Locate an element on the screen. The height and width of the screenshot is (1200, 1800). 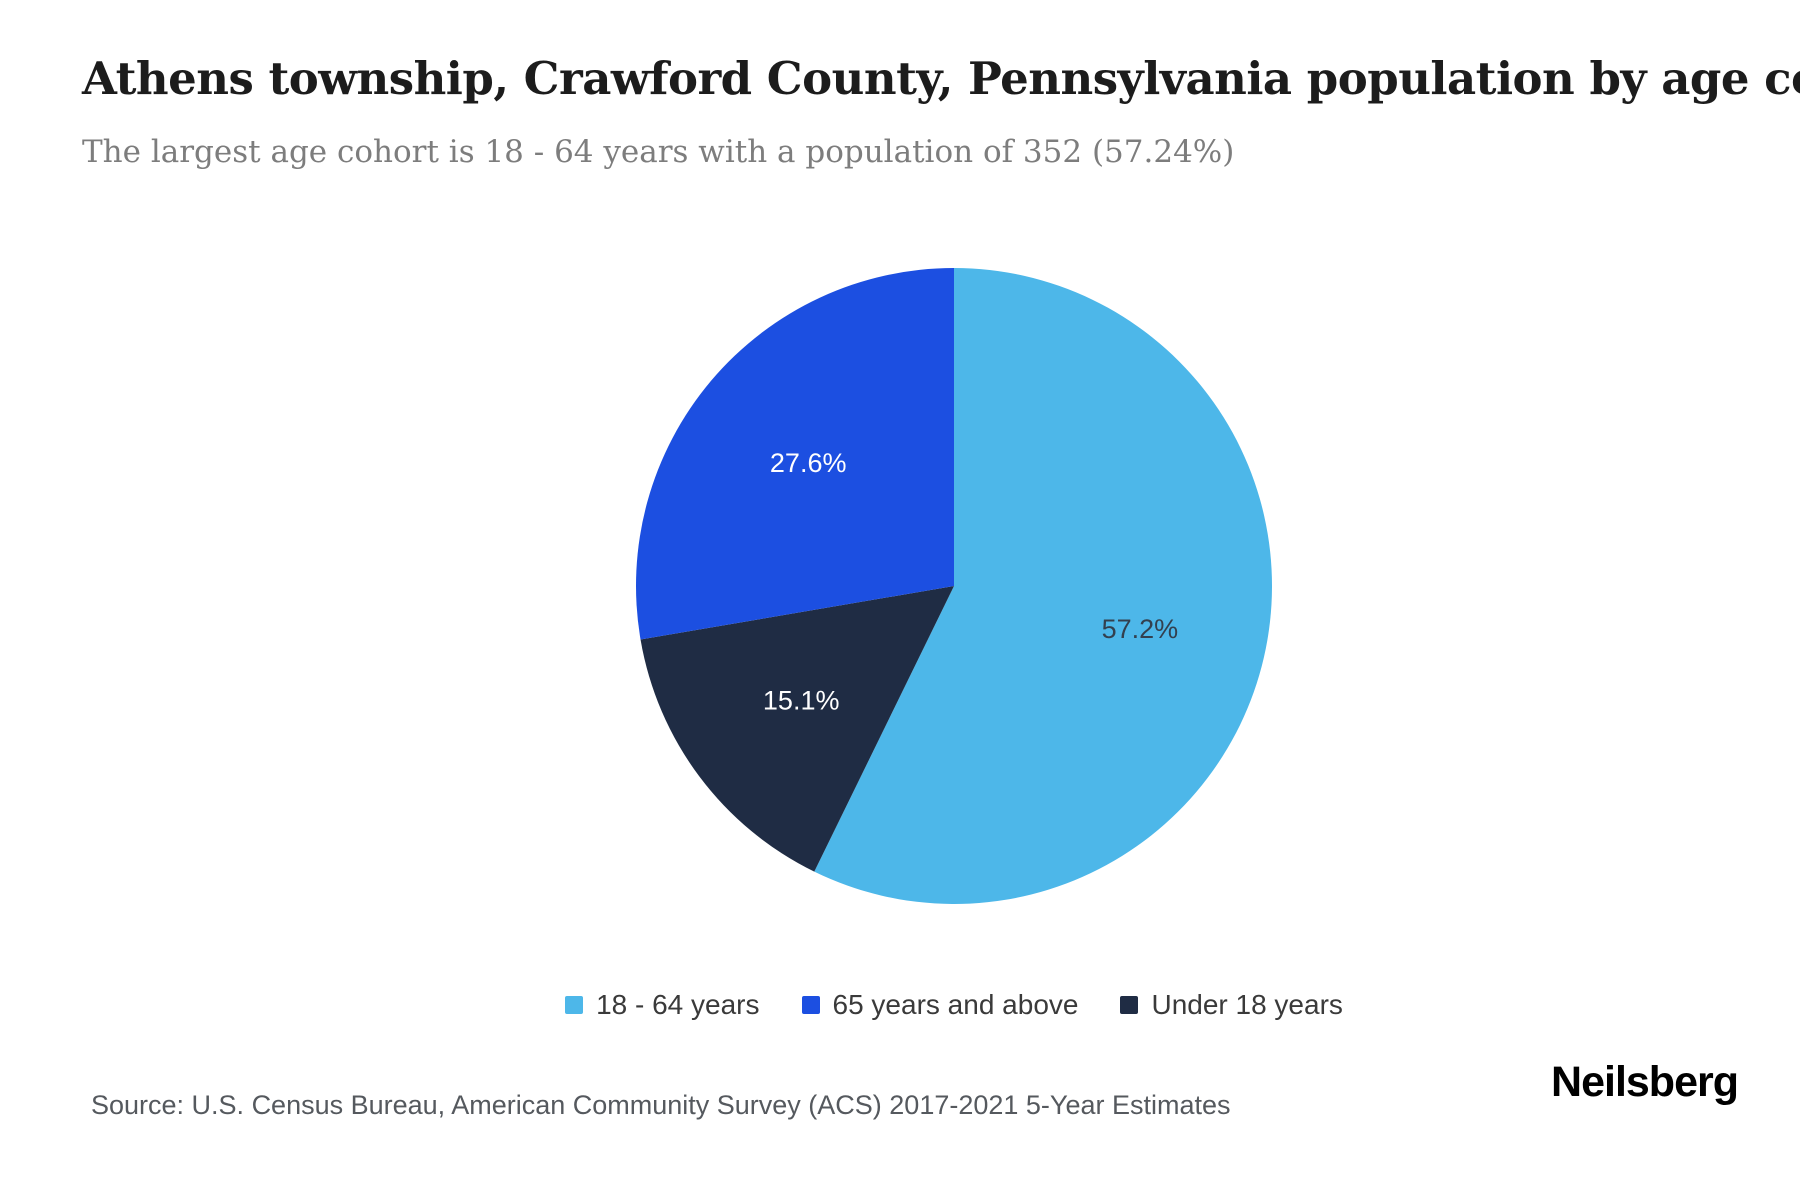
pie-slice-under-18-years is located at coordinates (797, 729).